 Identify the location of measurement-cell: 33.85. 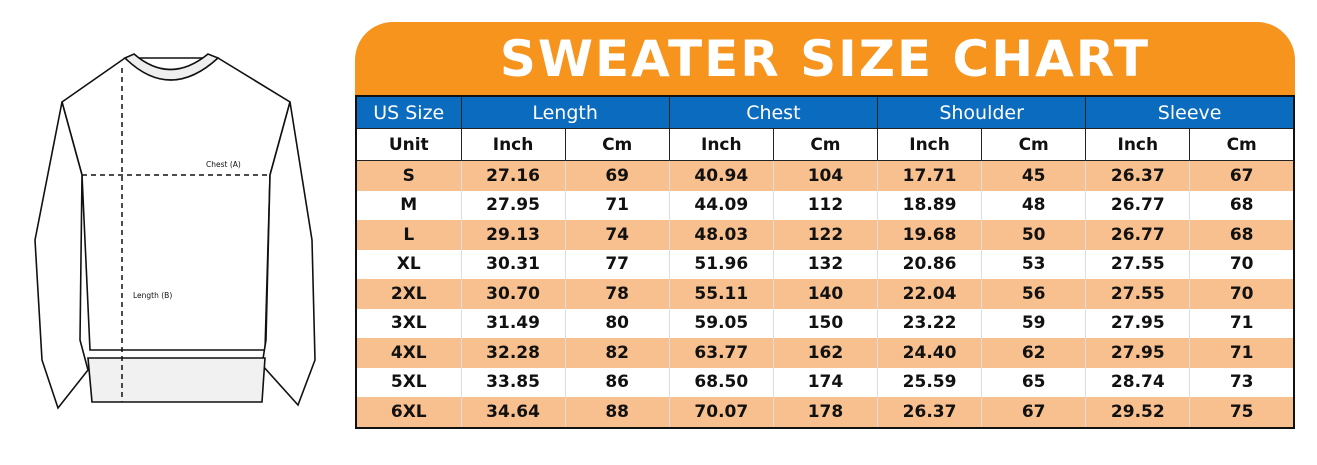
(513, 382).